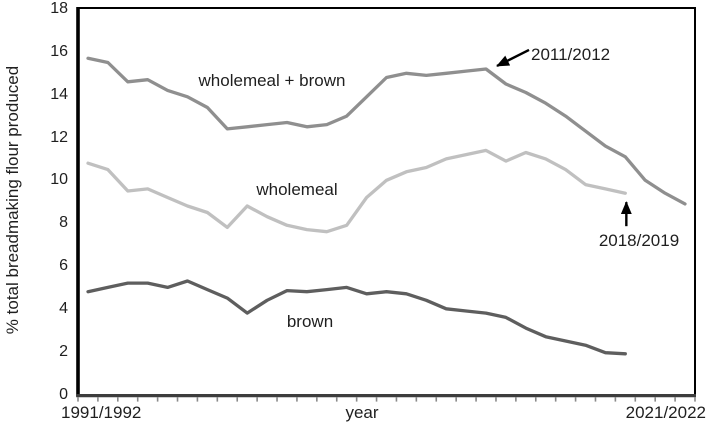 This screenshot has width=709, height=431. I want to click on y-tick-label-8: 8, so click(63, 223).